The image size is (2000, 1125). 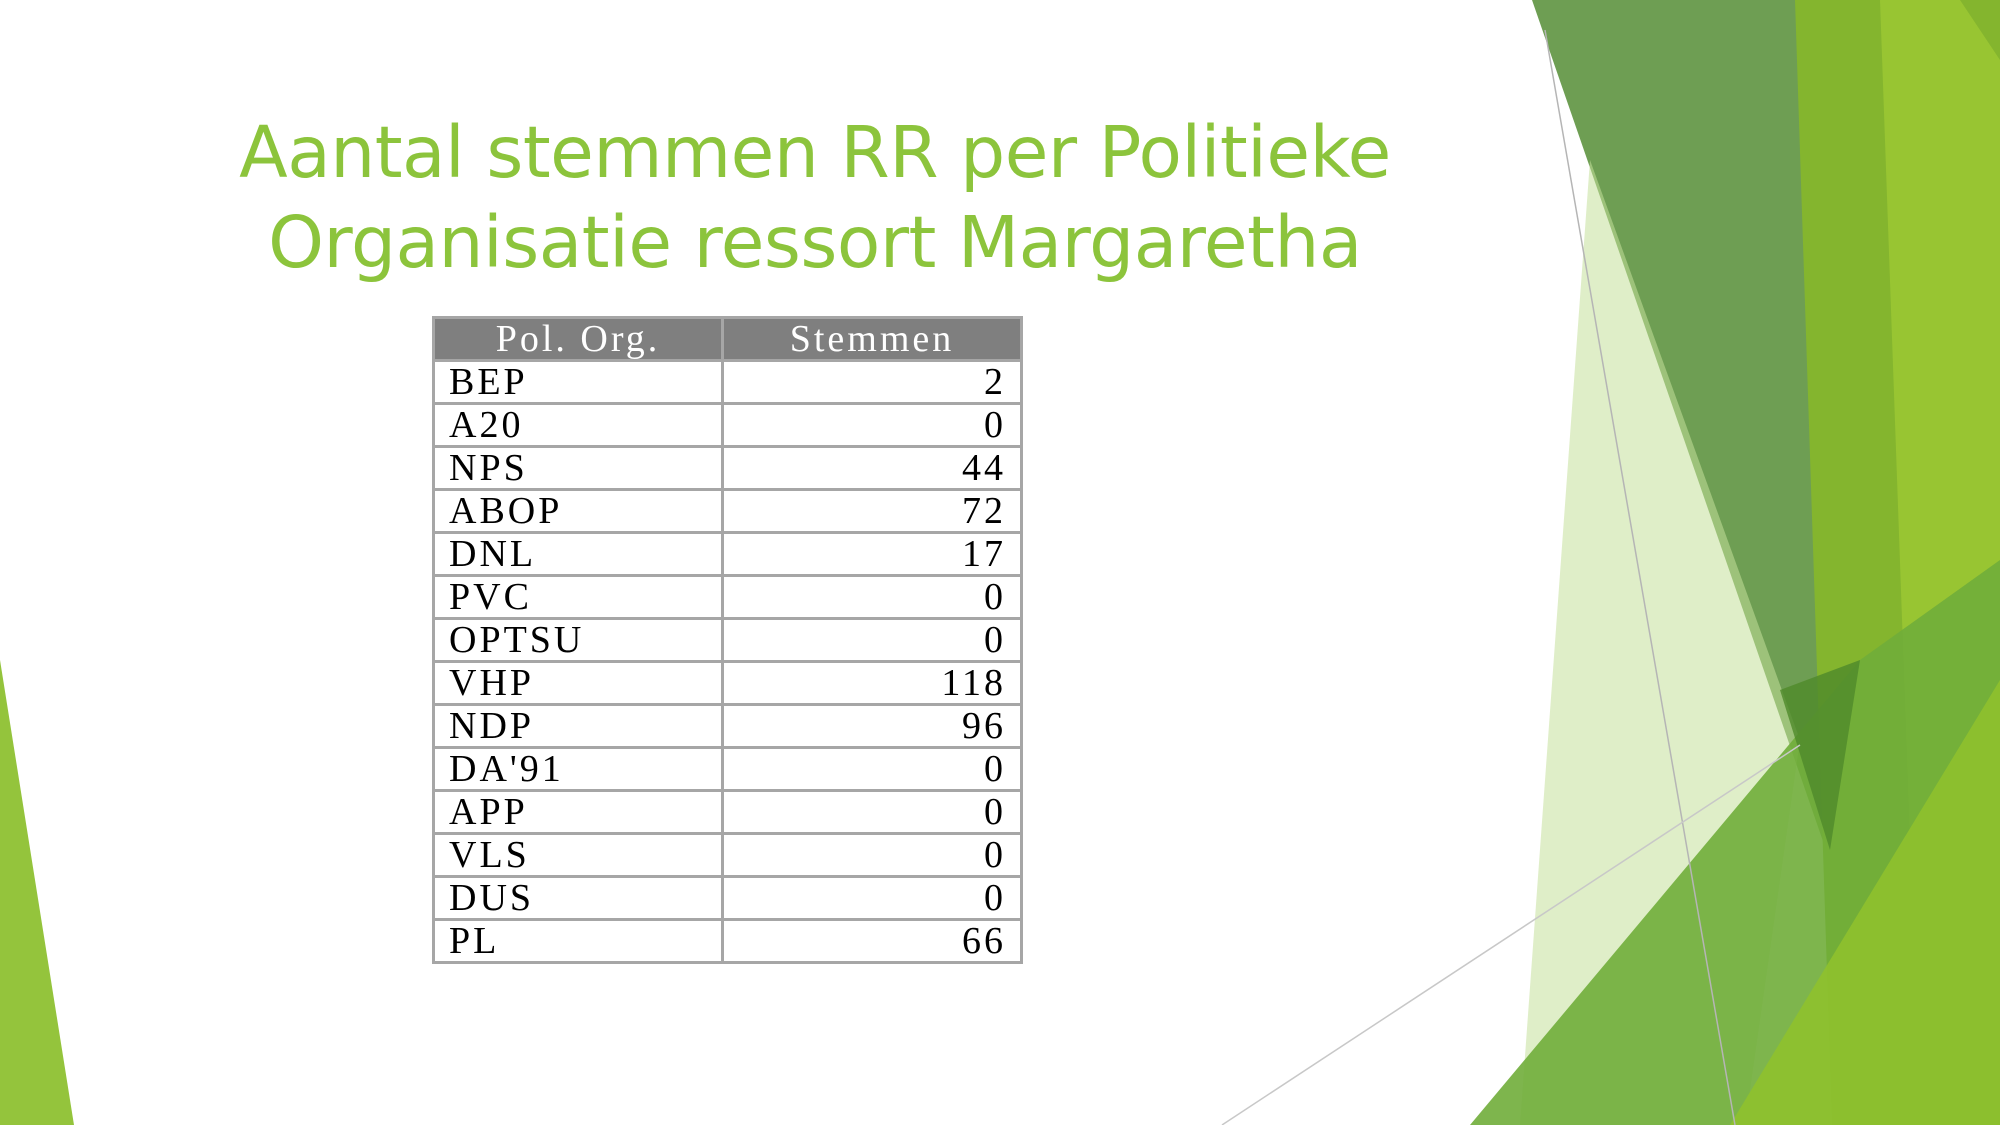 What do you see at coordinates (578, 898) in the screenshot?
I see `party-name: DUS` at bounding box center [578, 898].